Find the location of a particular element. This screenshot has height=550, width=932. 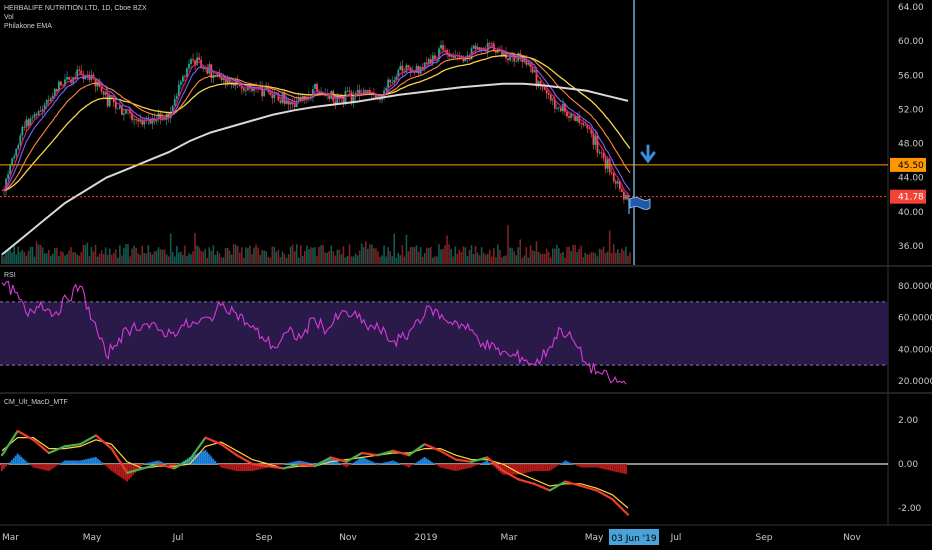

volume-legend: Vol is located at coordinates (9, 17).